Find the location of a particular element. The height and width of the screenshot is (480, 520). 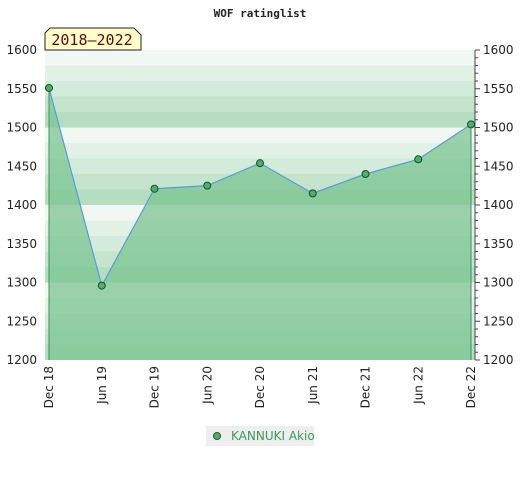

x-tick-label: Dec 20 is located at coordinates (260, 387).